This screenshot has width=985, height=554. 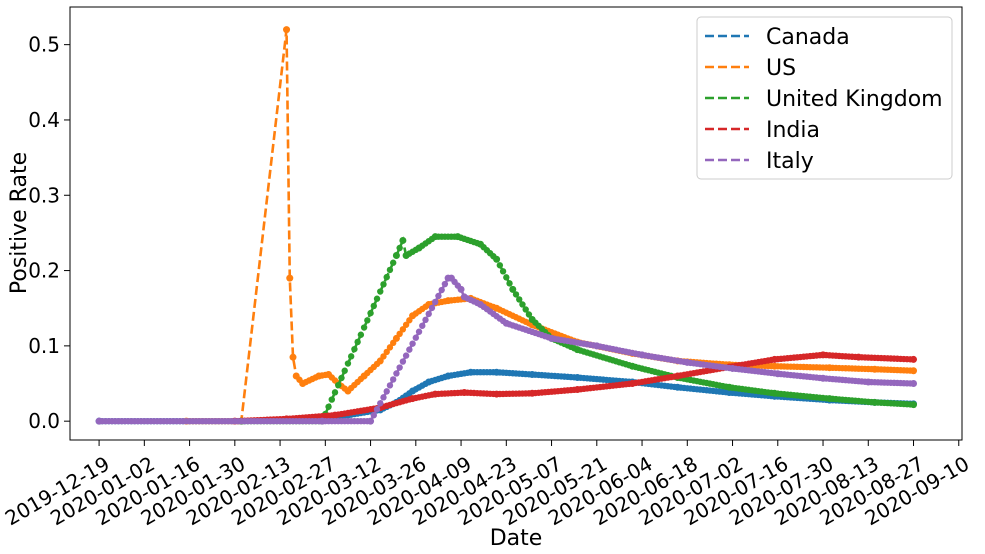 I want to click on legend: Canada US United Kingdom India Italy, so click(x=824, y=98).